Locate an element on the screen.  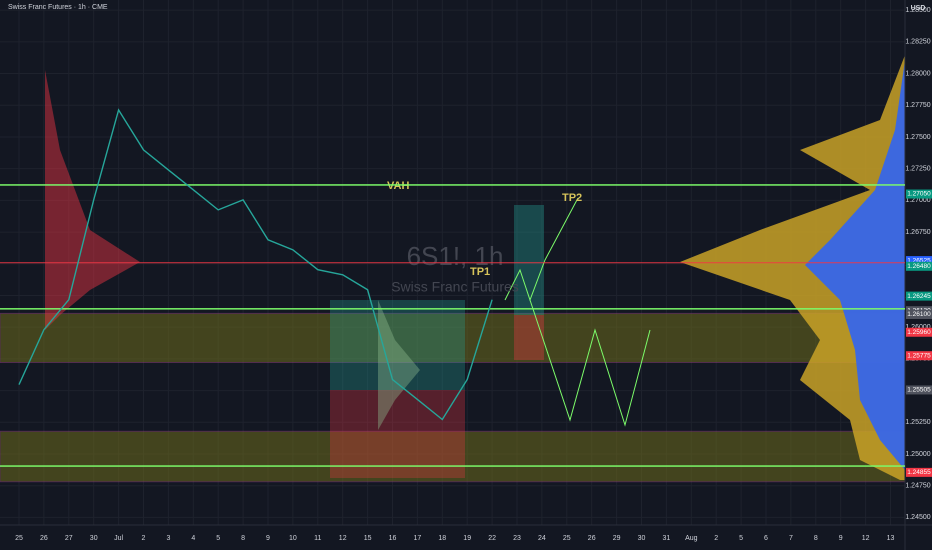
price-tag-label: 1.24855 is located at coordinates (919, 472).